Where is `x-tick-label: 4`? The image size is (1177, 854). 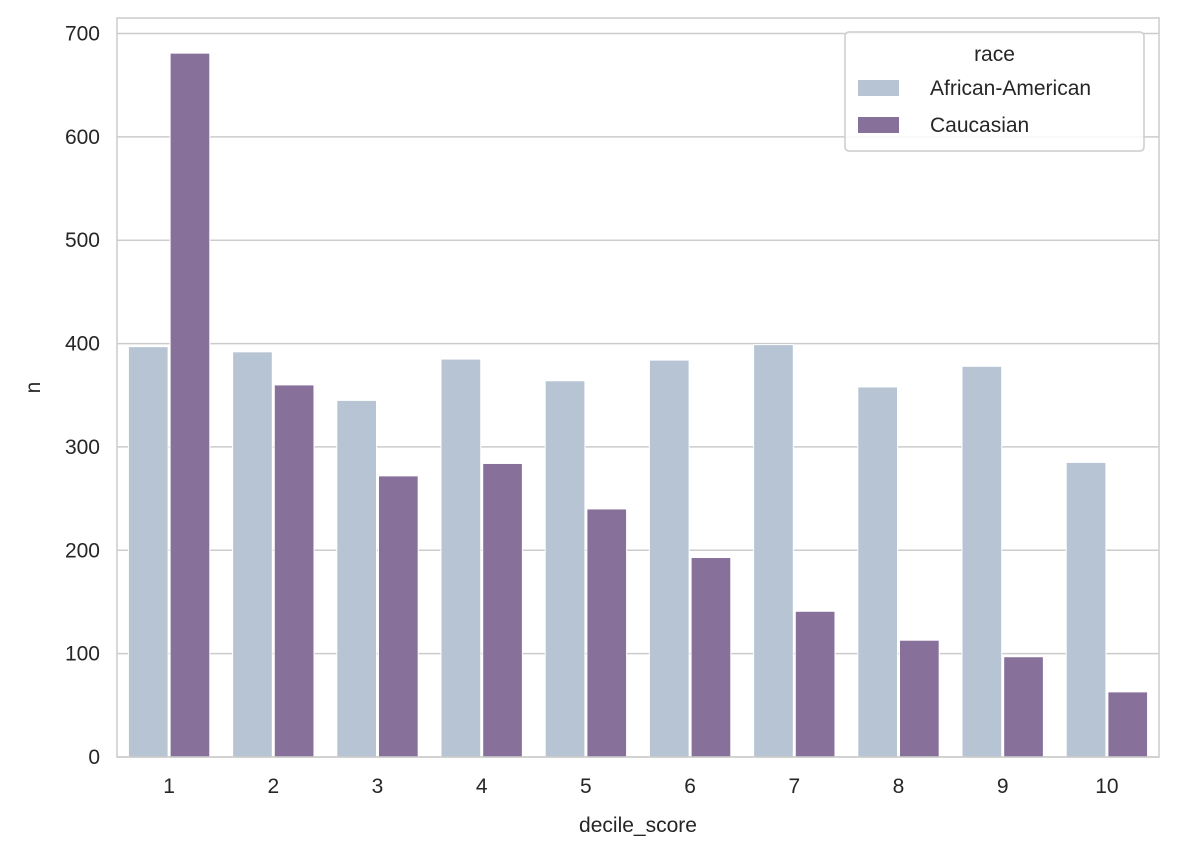 x-tick-label: 4 is located at coordinates (482, 786).